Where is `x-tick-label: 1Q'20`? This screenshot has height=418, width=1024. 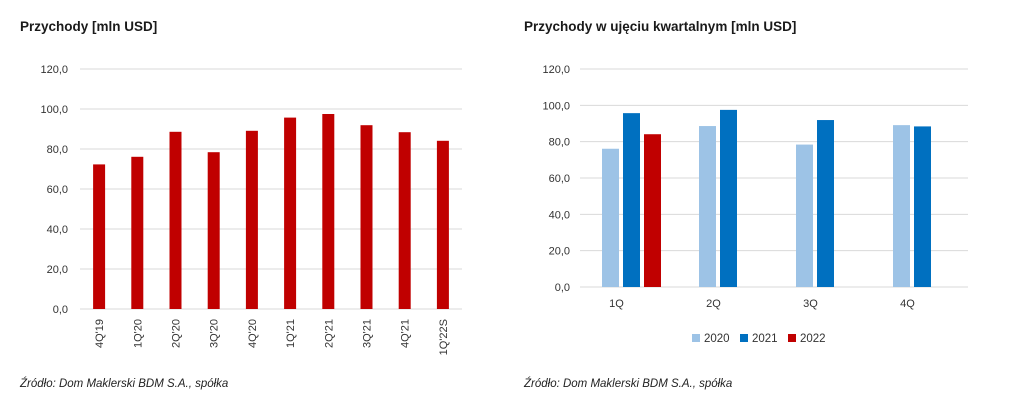 x-tick-label: 1Q'20 is located at coordinates (138, 333).